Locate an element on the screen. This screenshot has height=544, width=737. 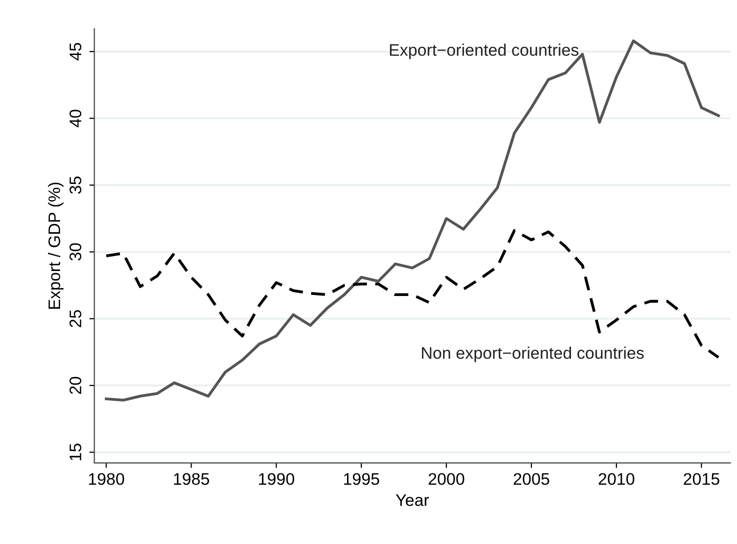
y-axis-title: Export / GDP (%) is located at coordinates (56, 245).